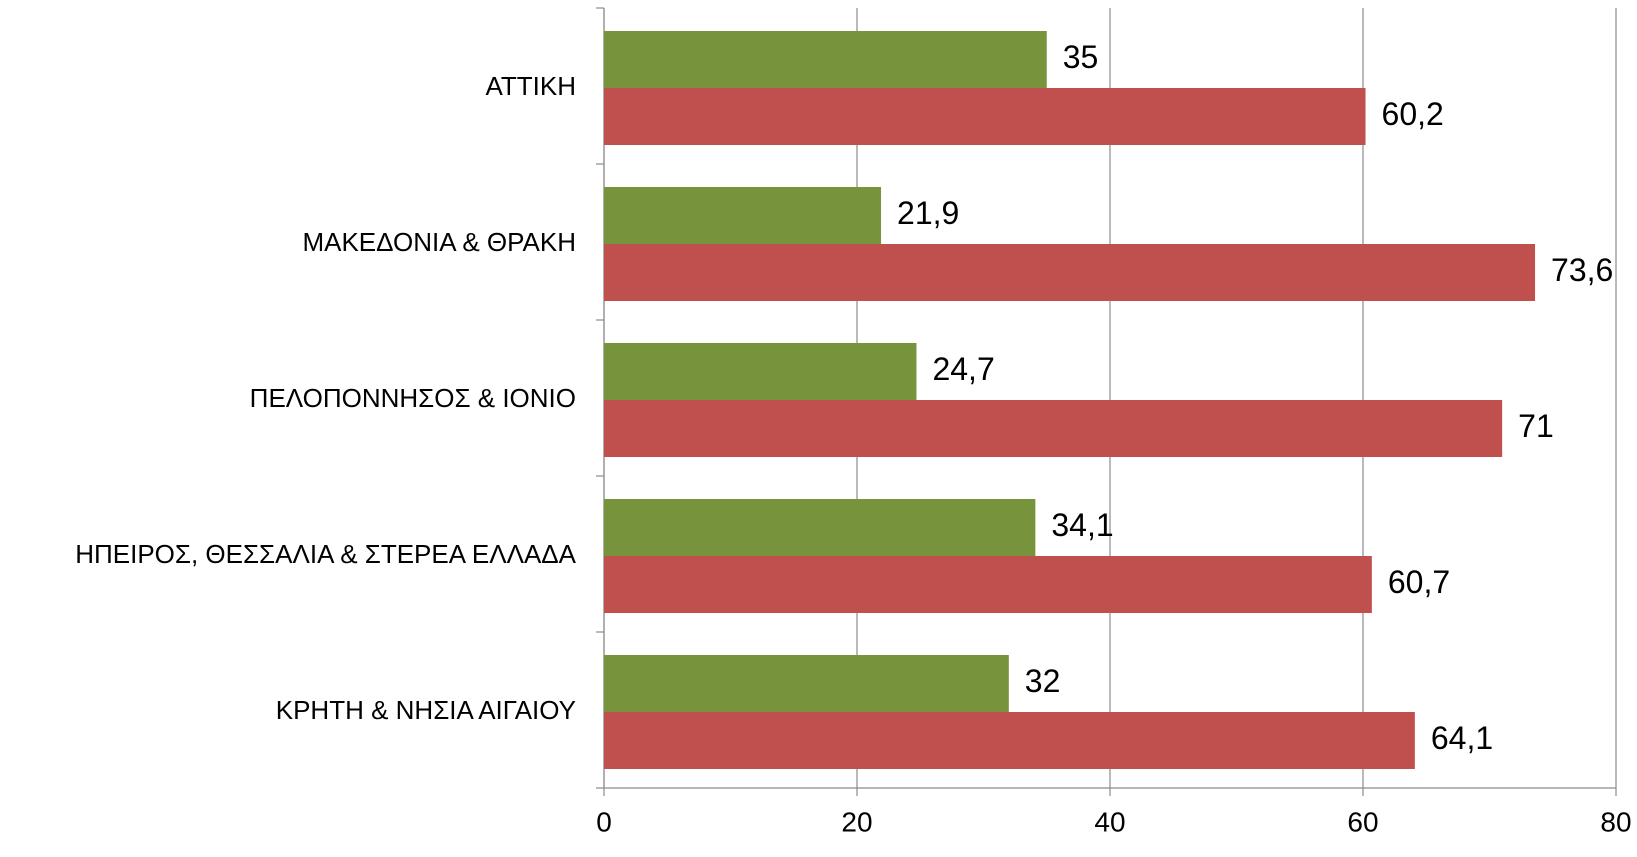  Describe the element at coordinates (439, 242) in the screenshot. I see `y-tick-label: ΜΑΚΕΔΟΝΙΑ & ΘΡΑΚΗ` at that location.